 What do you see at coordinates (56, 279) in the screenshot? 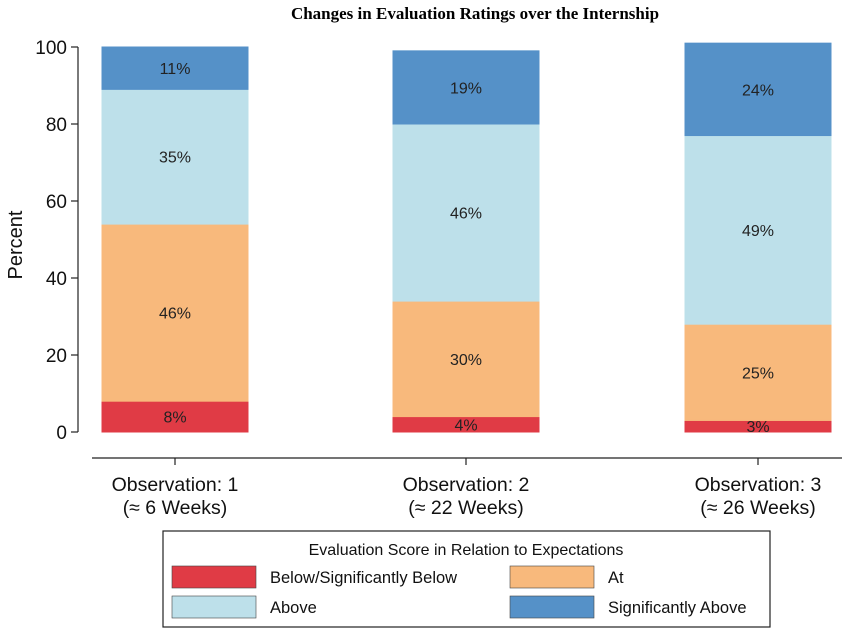
I see `y-tick-label: 40` at bounding box center [56, 279].